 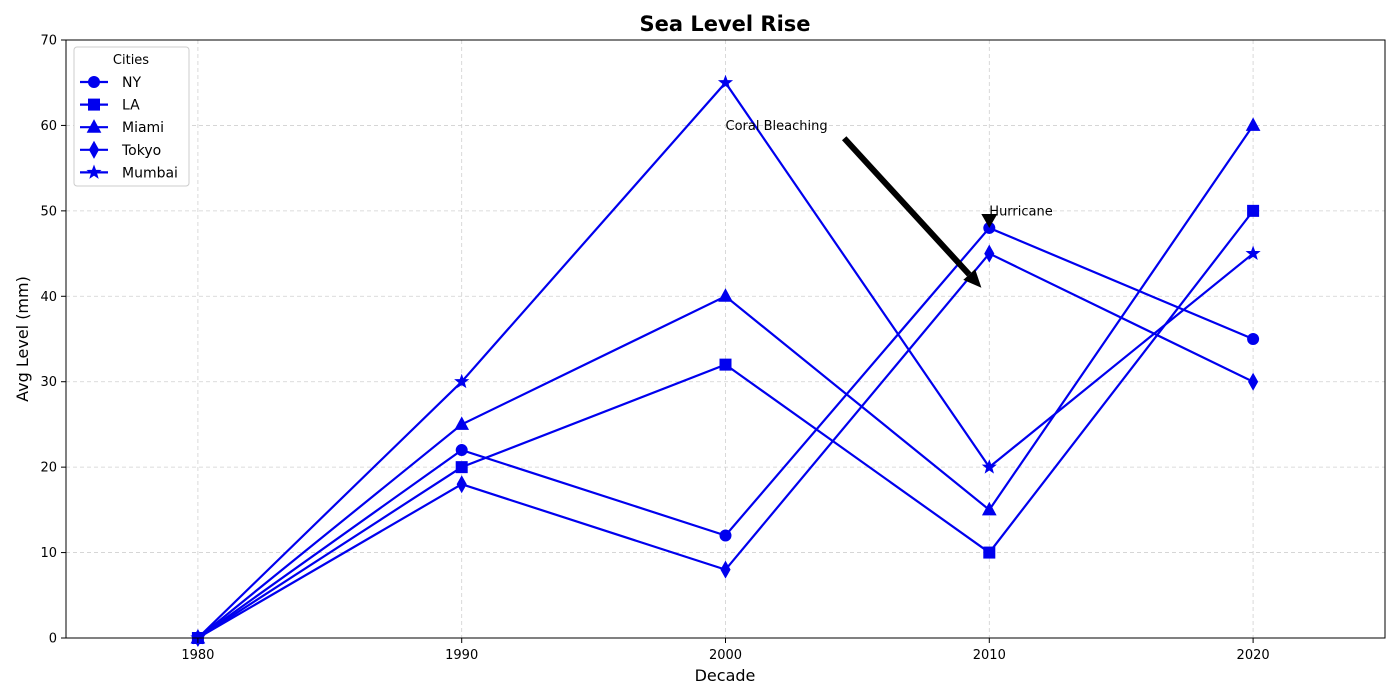 What do you see at coordinates (48, 382) in the screenshot?
I see `y-tick-label: 30` at bounding box center [48, 382].